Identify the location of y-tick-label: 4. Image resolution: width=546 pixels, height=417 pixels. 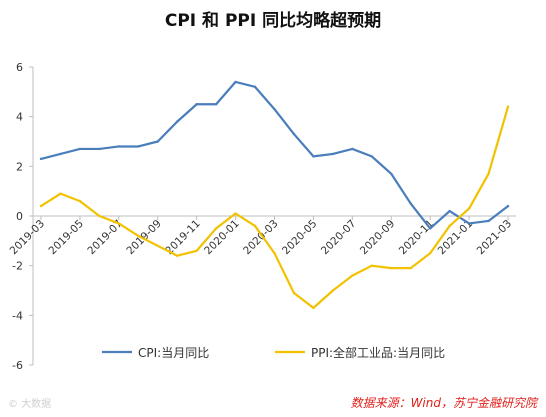
(19, 117).